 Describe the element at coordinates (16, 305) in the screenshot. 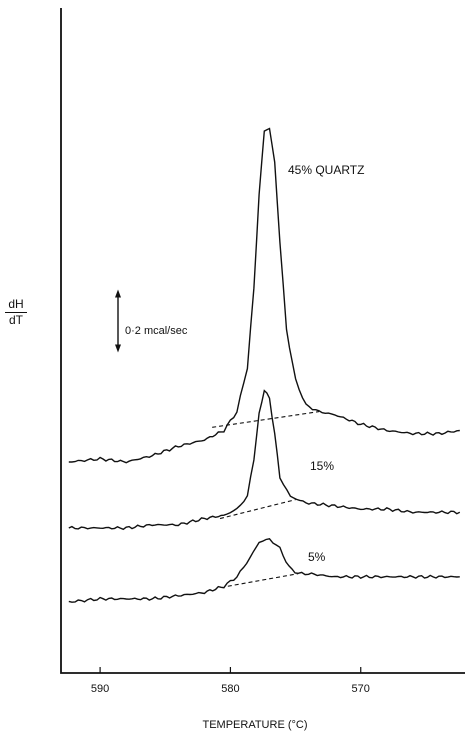

I see `y-axis-label-numerator: dH` at that location.